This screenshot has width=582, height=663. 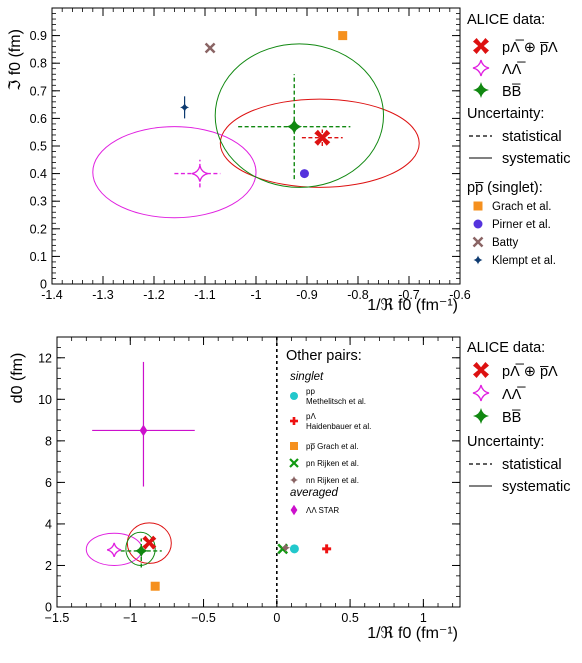 What do you see at coordinates (505, 188) in the screenshot?
I see `top-legend-heading-ppbar: pp̅ (singlet):` at bounding box center [505, 188].